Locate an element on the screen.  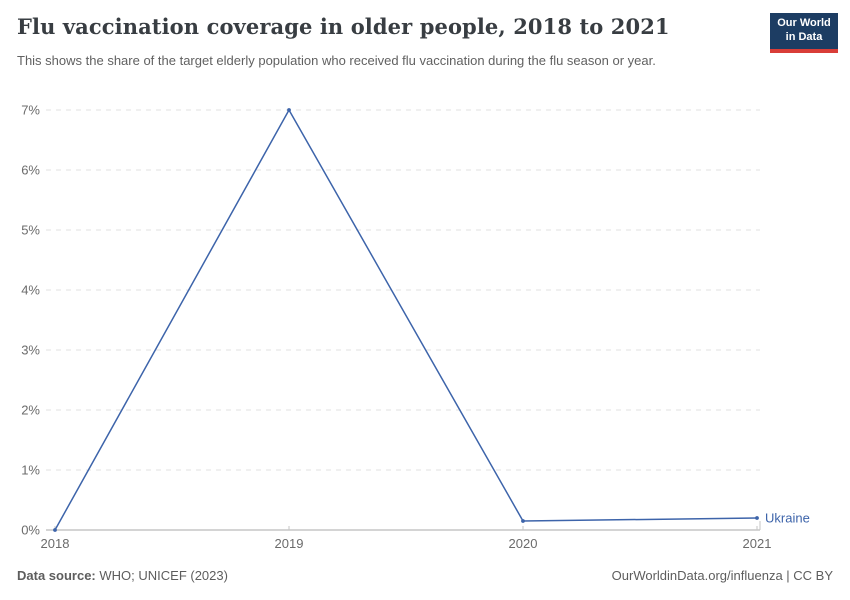
attribution-link: OurWorldinData.org/influenza | CC BY is located at coordinates (722, 575).